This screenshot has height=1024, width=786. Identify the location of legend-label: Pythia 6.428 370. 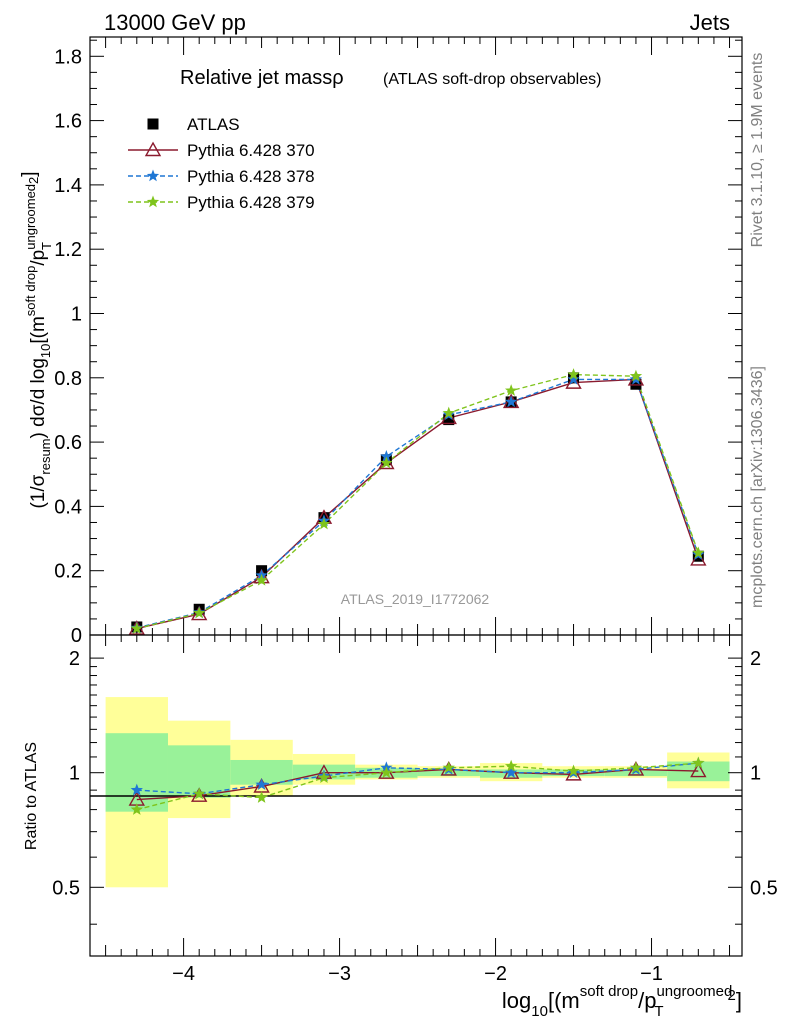
(251, 150).